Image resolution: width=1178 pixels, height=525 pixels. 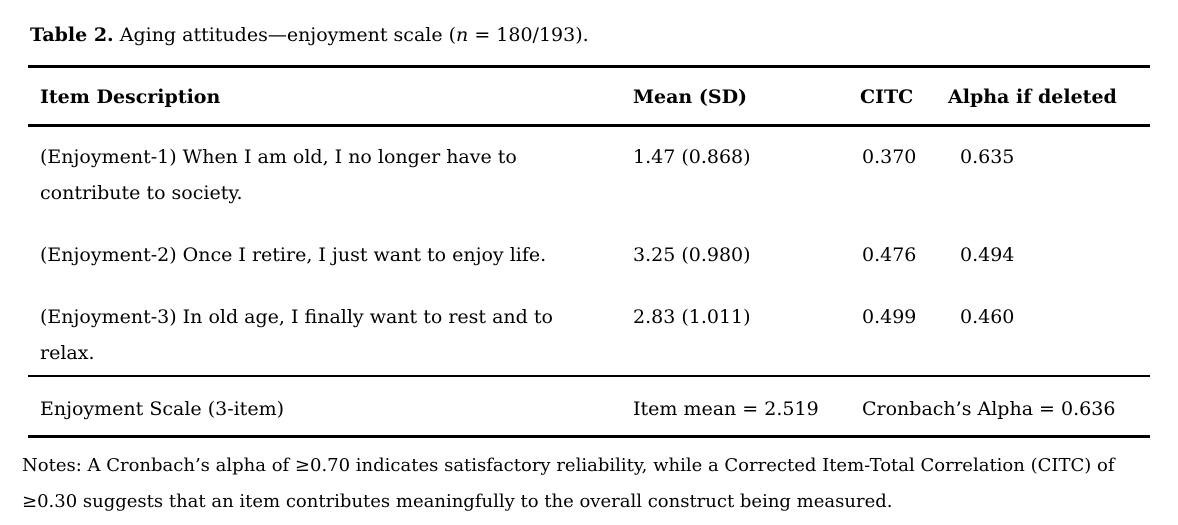 I want to click on column-header-citc: CITC, so click(x=887, y=97).